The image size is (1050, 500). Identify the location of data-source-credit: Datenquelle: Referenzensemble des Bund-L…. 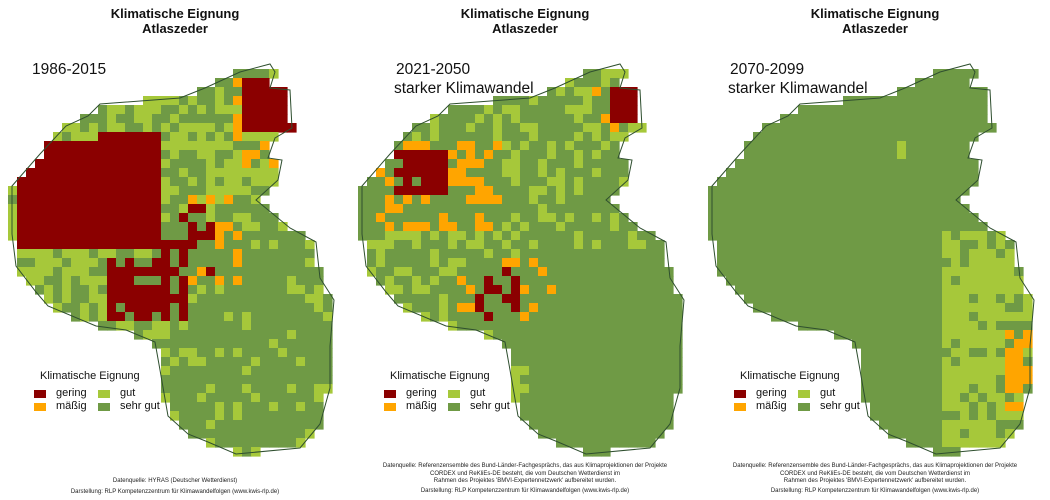
(875, 479).